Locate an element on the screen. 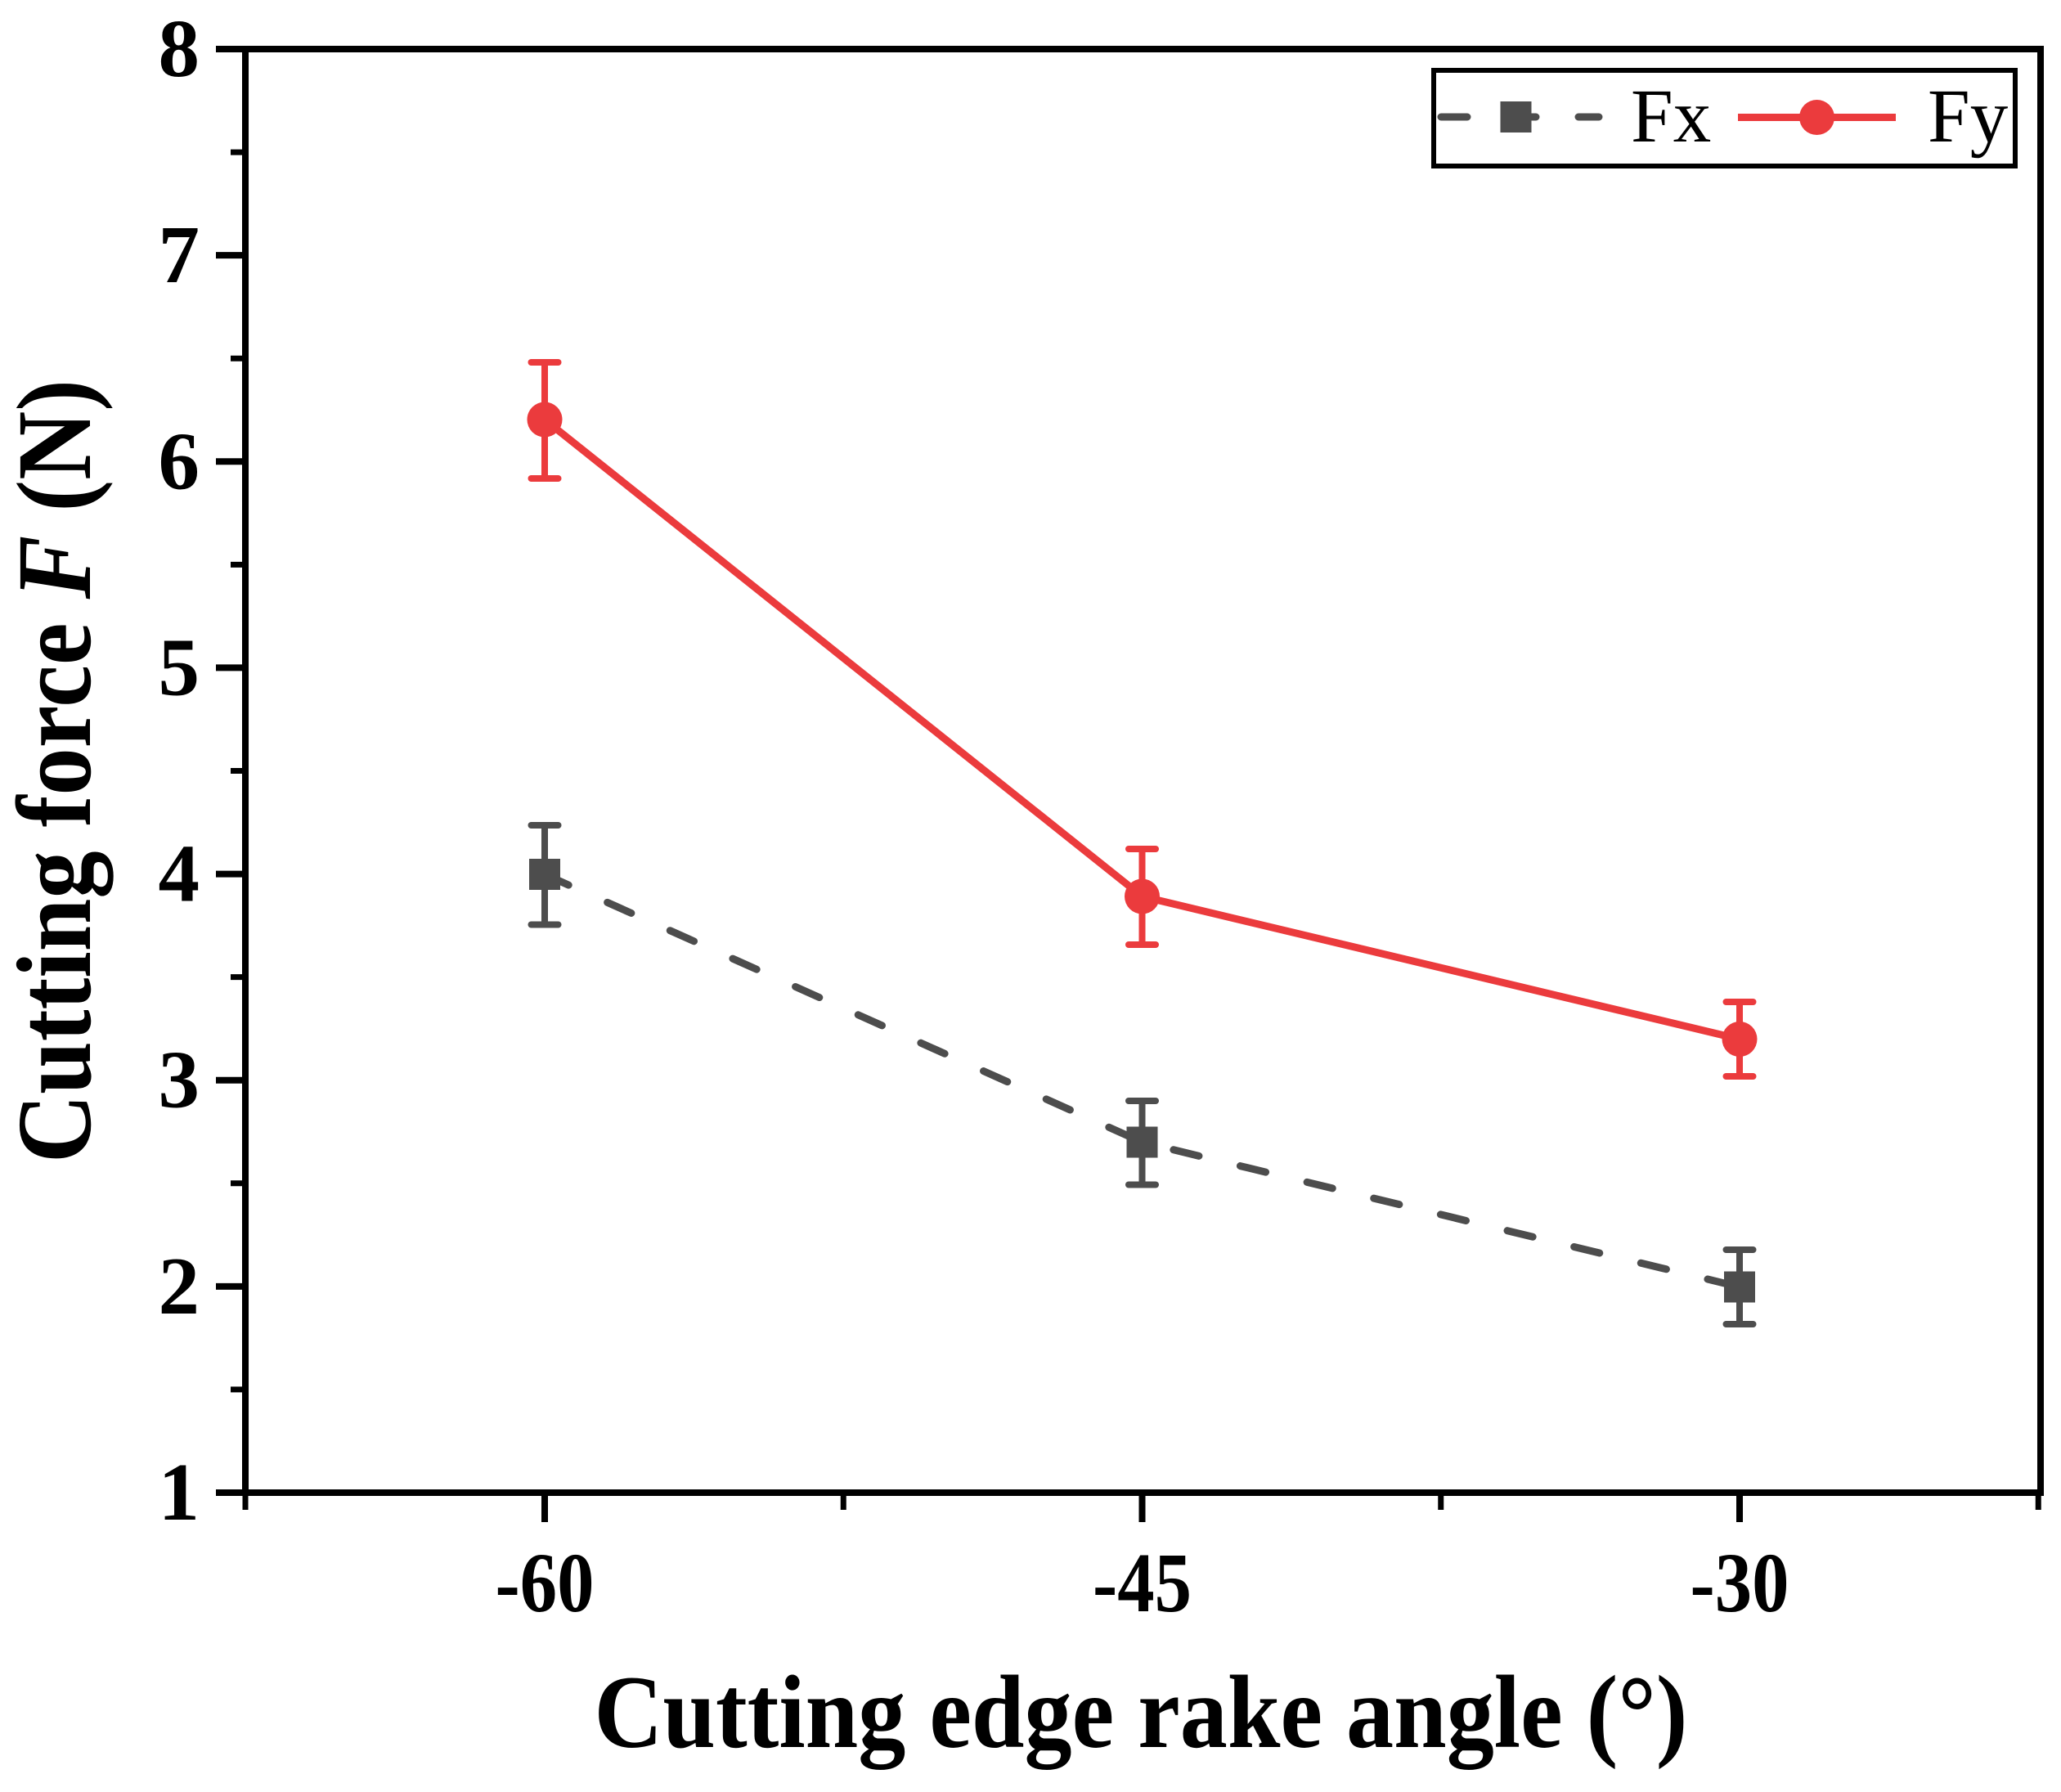  svg-text: -30 is located at coordinates (1740, 1583).